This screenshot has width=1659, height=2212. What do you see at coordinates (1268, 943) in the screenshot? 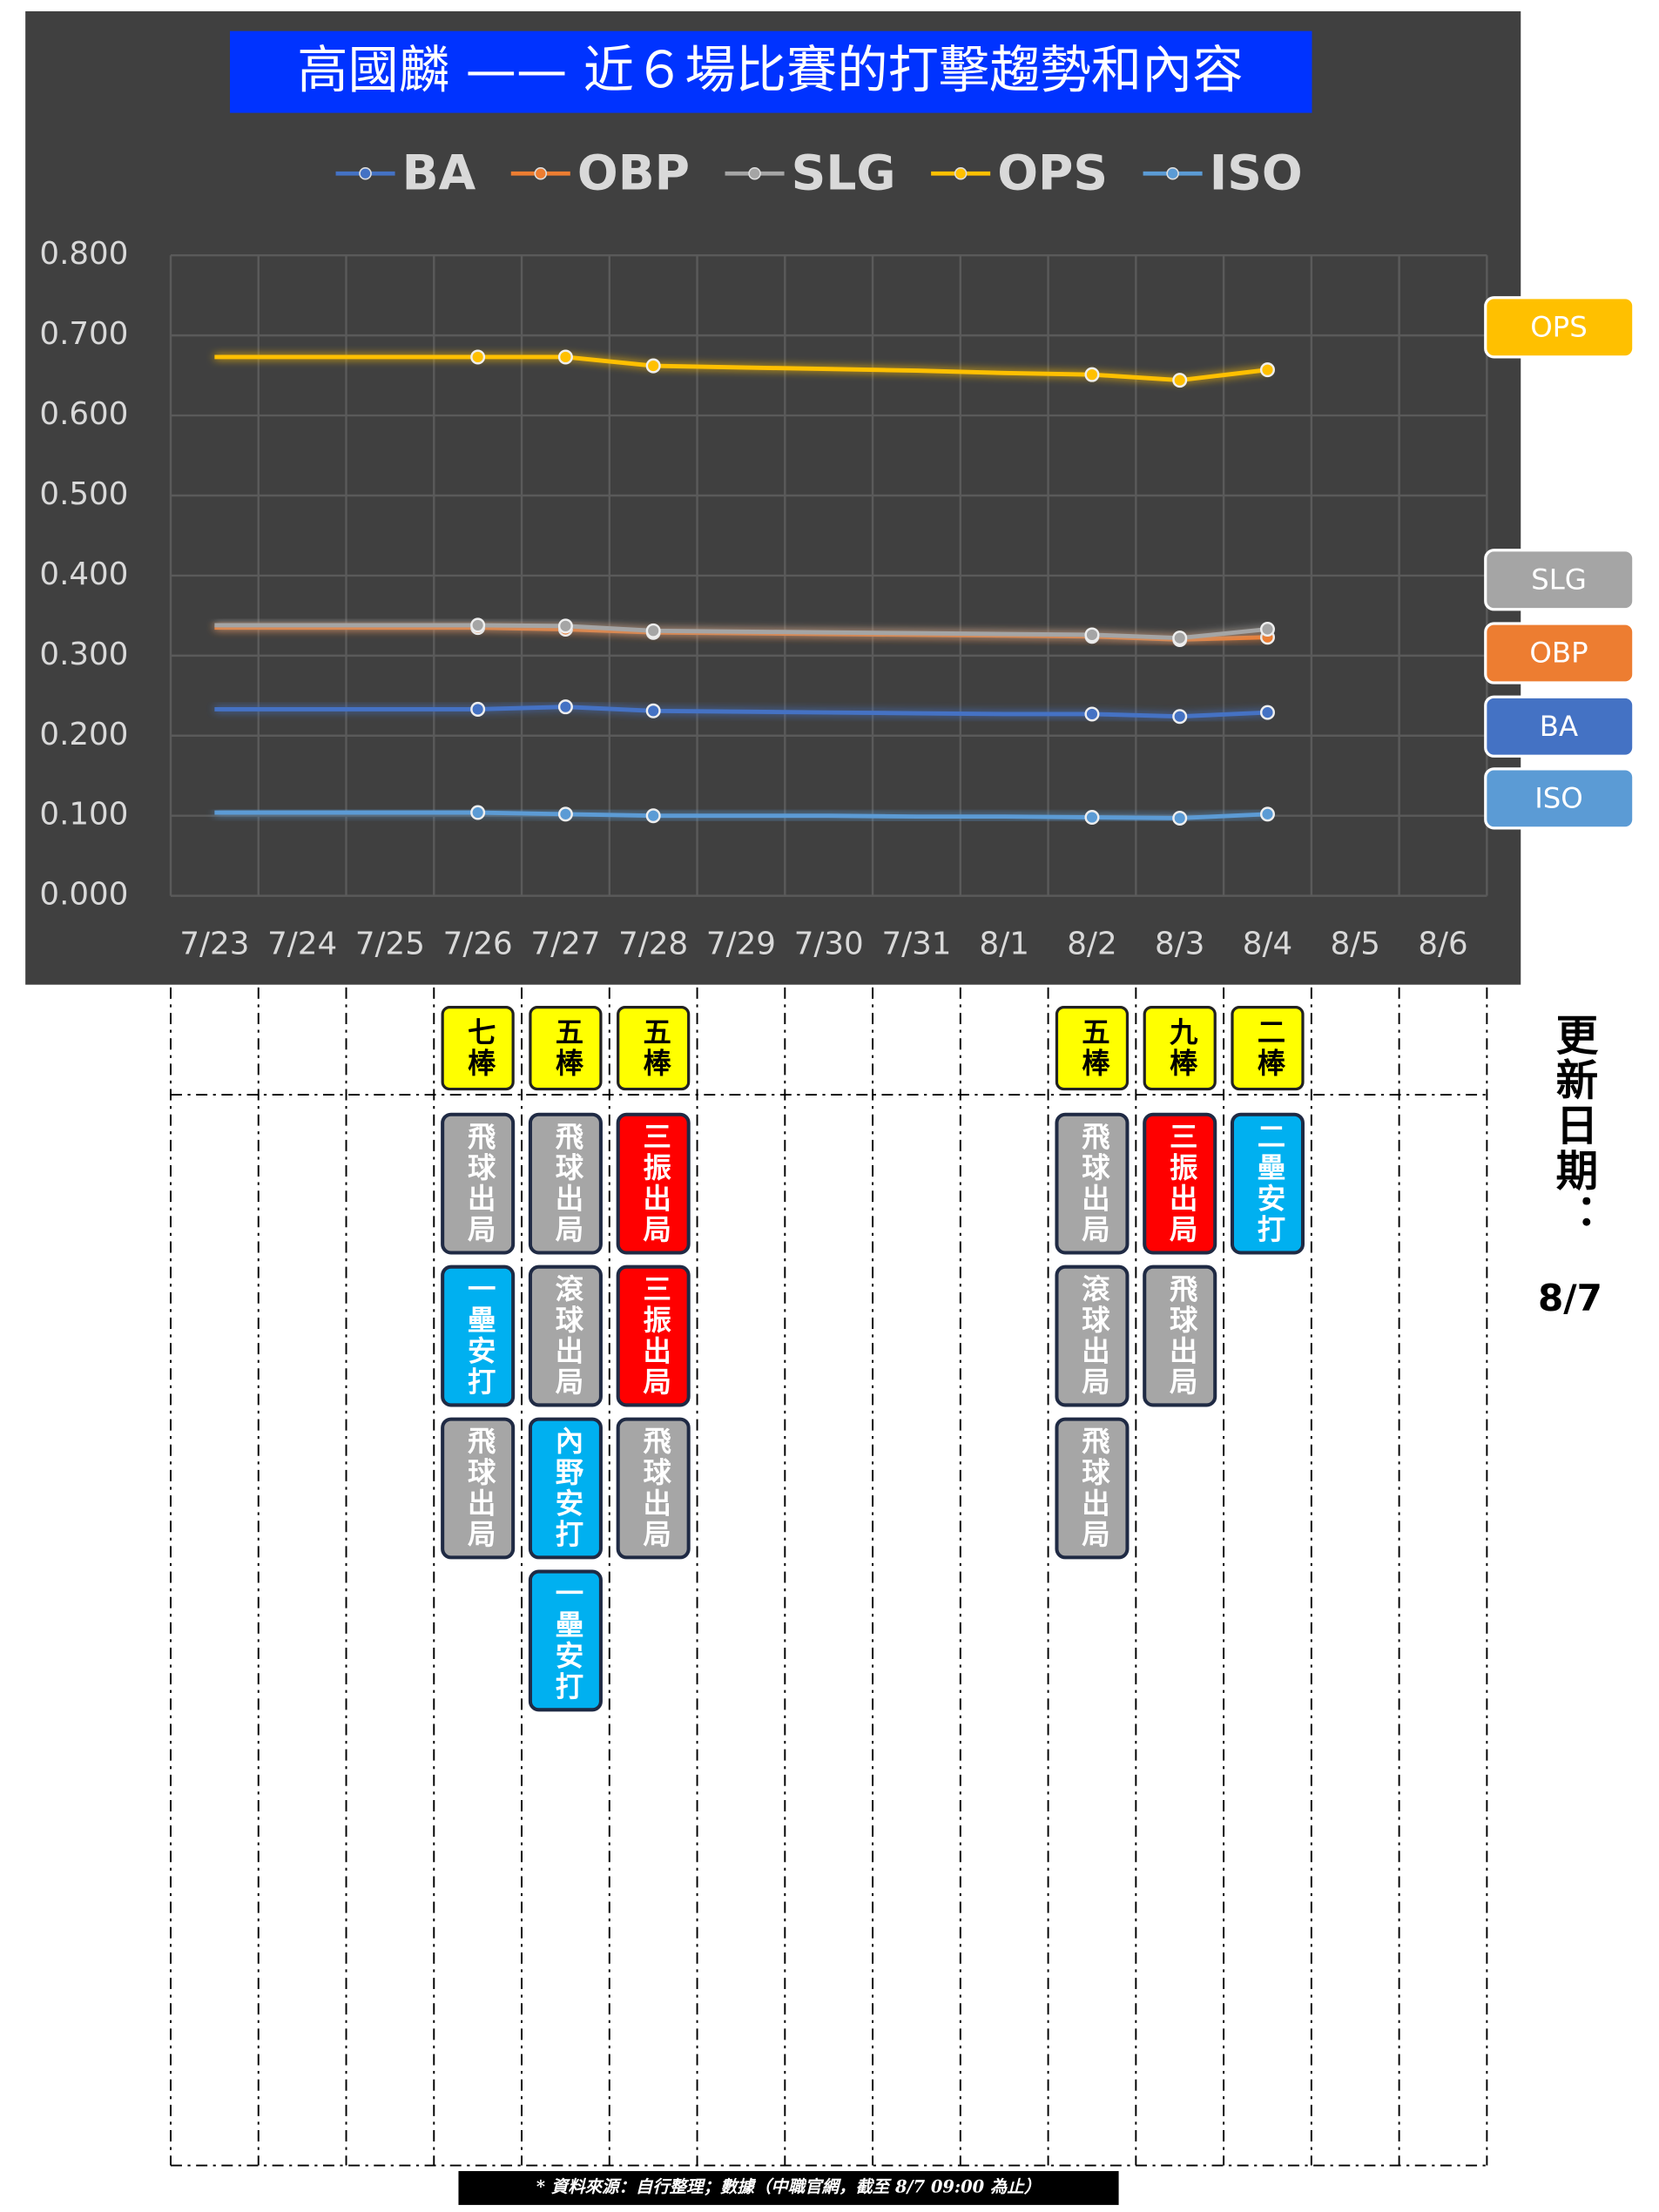
I see `x-tick-label: 8/4` at bounding box center [1268, 943].